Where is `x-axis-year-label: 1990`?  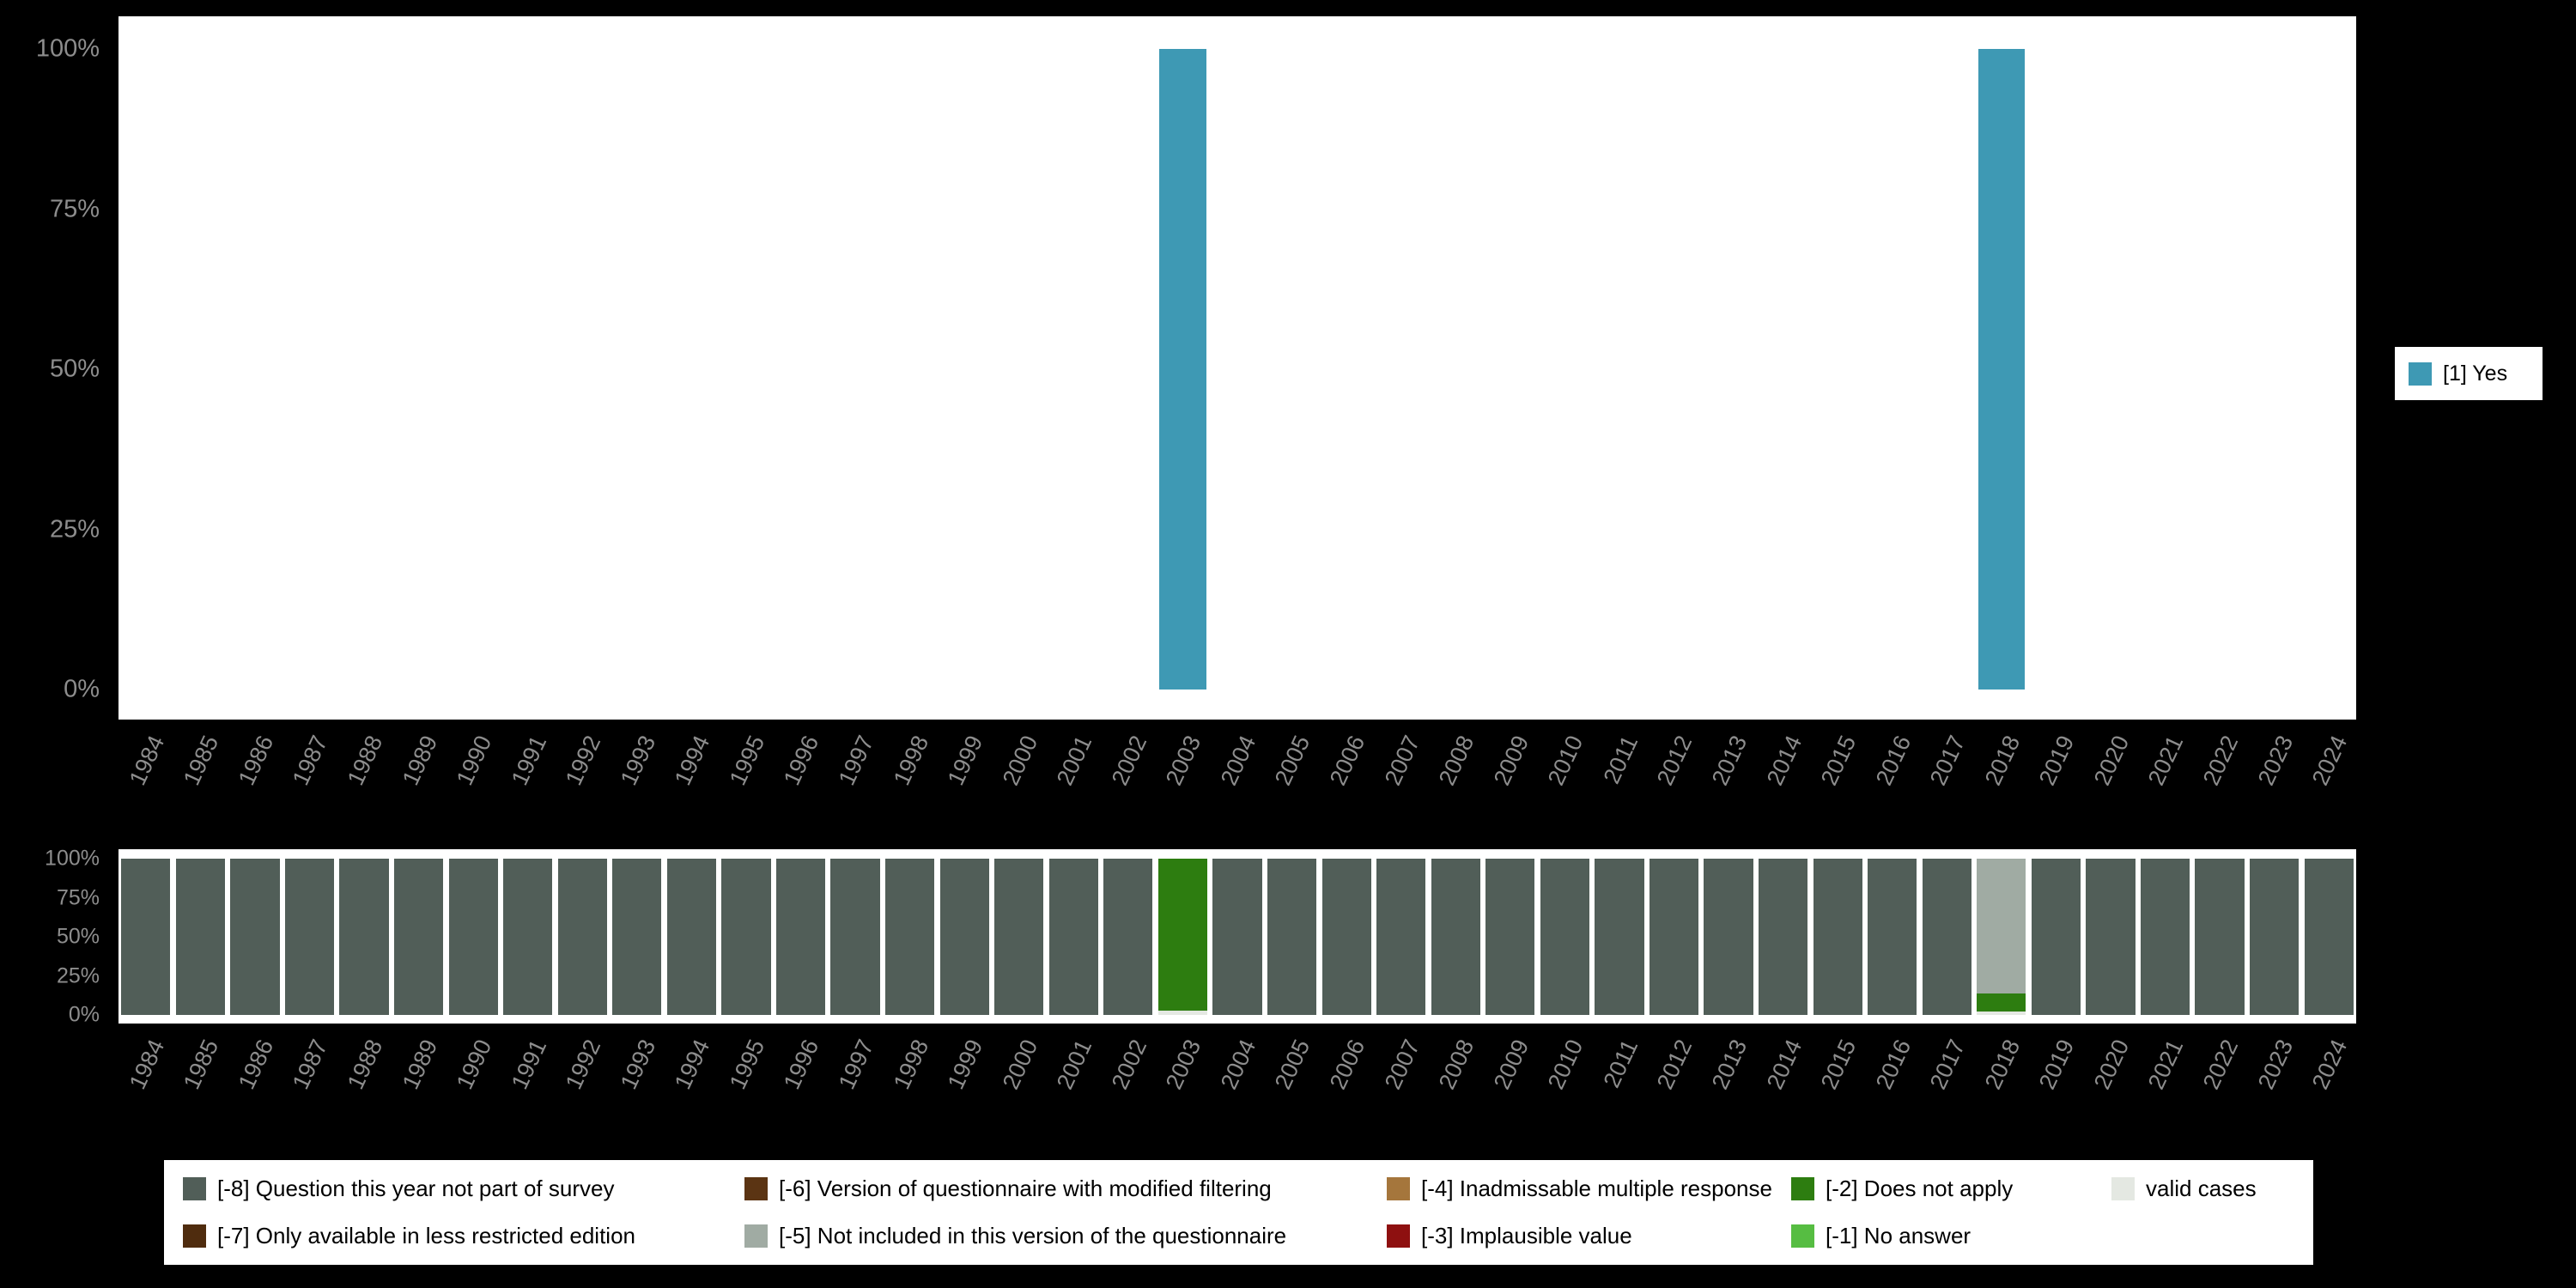 x-axis-year-label: 1990 is located at coordinates (474, 1065).